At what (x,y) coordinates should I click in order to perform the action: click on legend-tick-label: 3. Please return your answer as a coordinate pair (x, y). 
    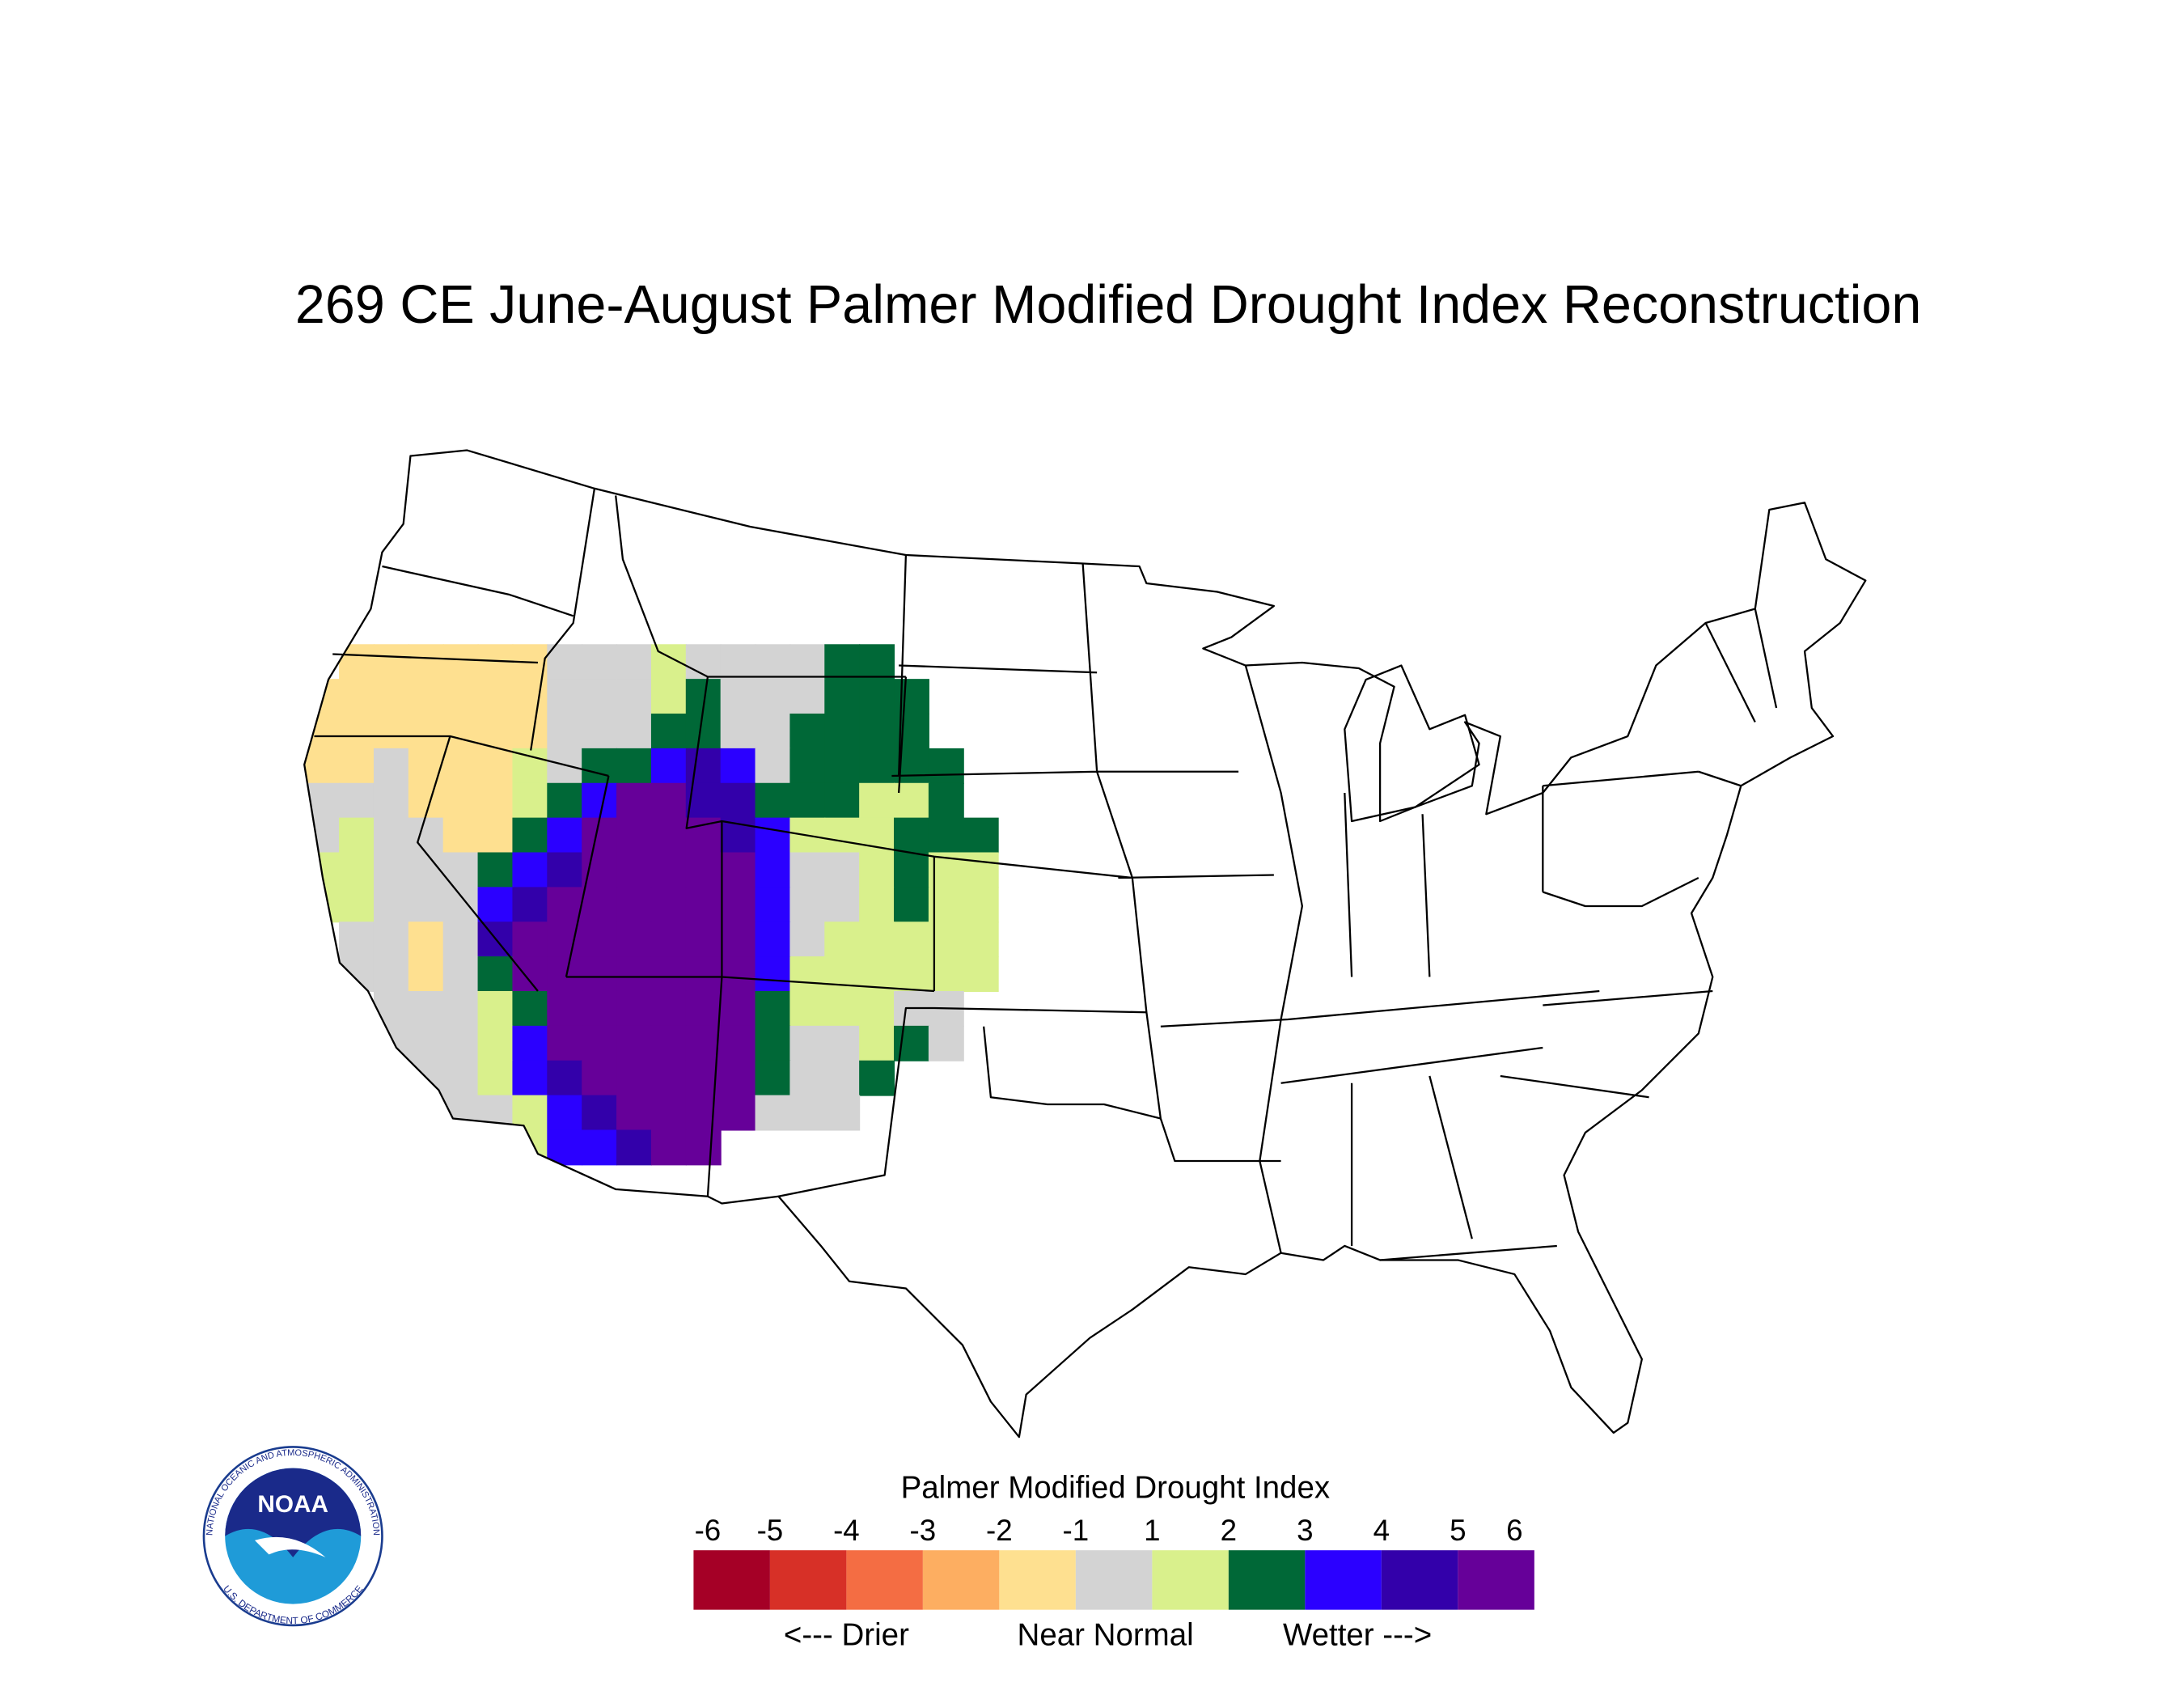
    Looking at the image, I should click on (1305, 1530).